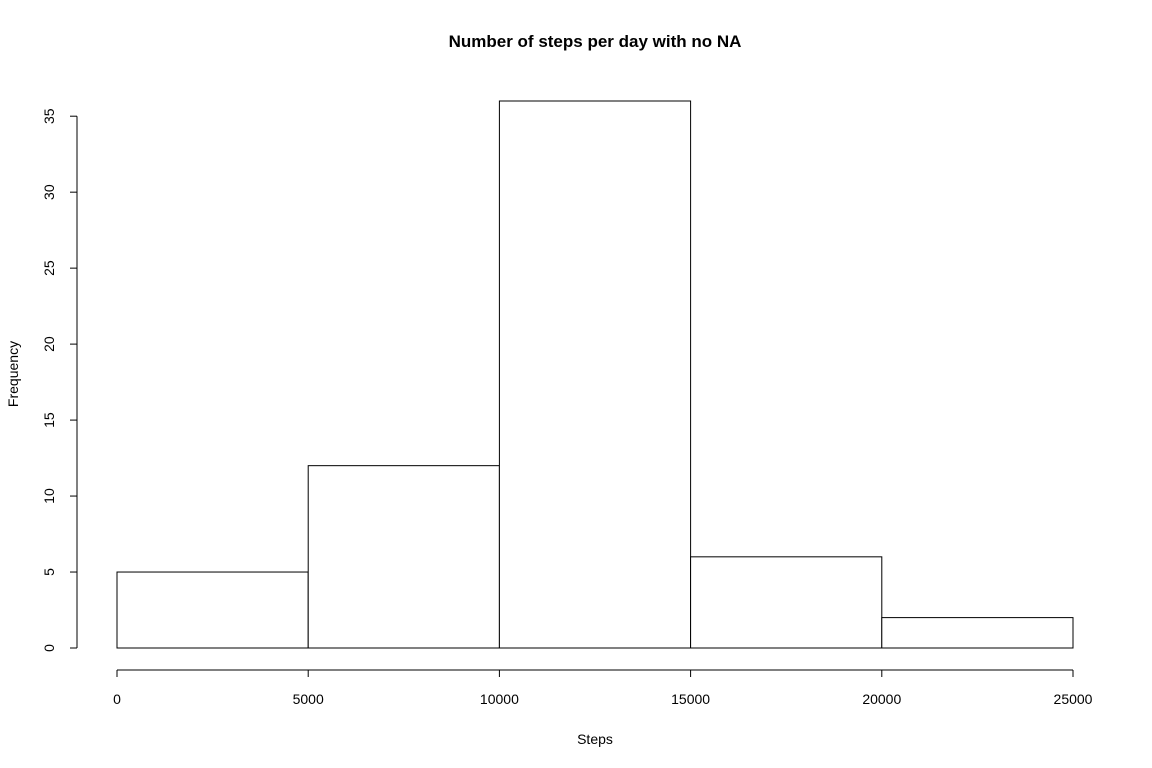 This screenshot has width=1152, height=768. Describe the element at coordinates (59, 380) in the screenshot. I see `y-axis: 0 5 10 15 20 25 30 35` at that location.